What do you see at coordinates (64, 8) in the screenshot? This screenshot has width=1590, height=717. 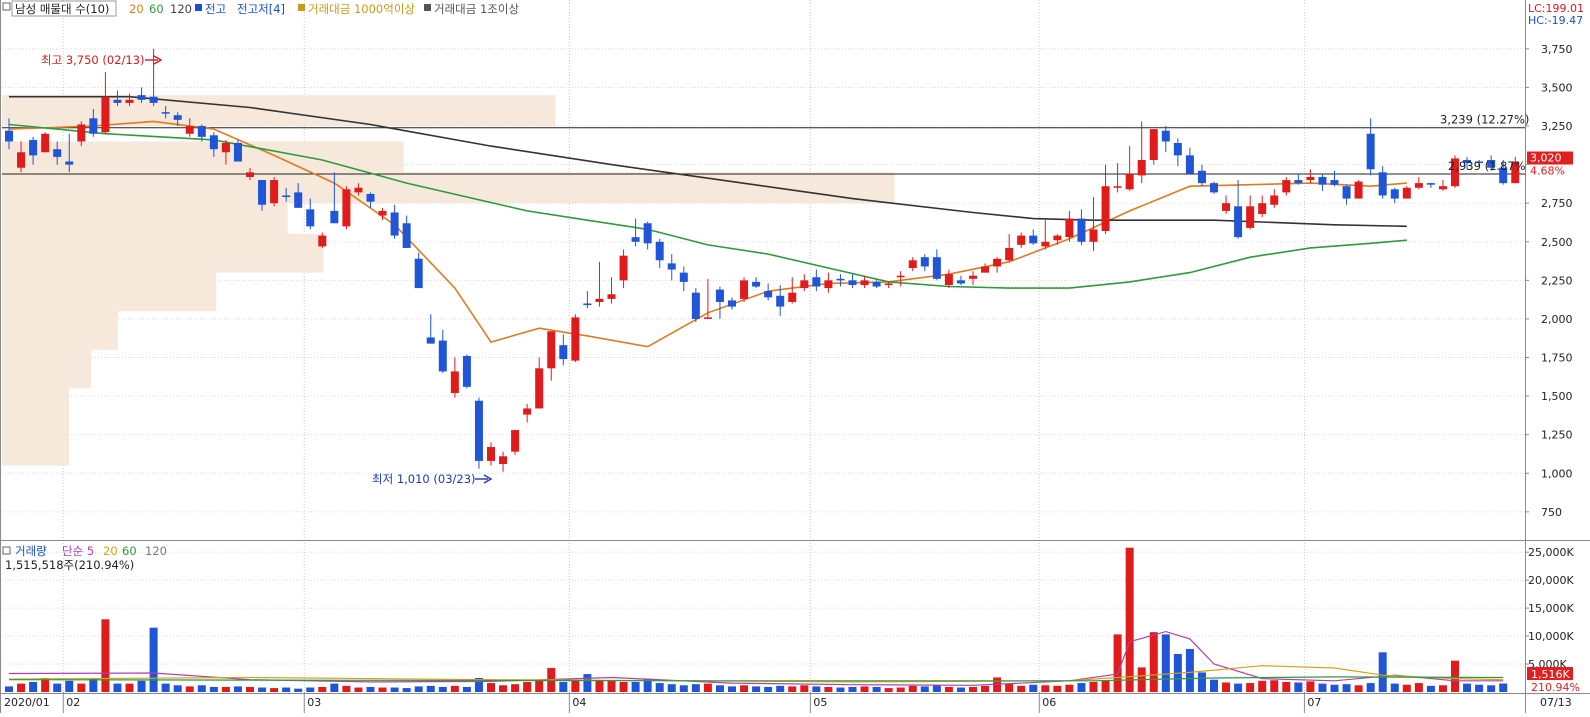 I see `stock-label-box` at bounding box center [64, 8].